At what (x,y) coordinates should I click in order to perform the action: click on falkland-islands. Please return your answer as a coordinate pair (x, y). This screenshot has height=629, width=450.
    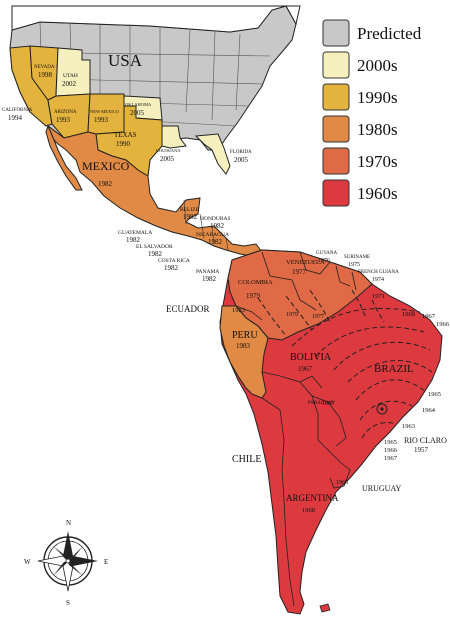
    Looking at the image, I should click on (325, 608).